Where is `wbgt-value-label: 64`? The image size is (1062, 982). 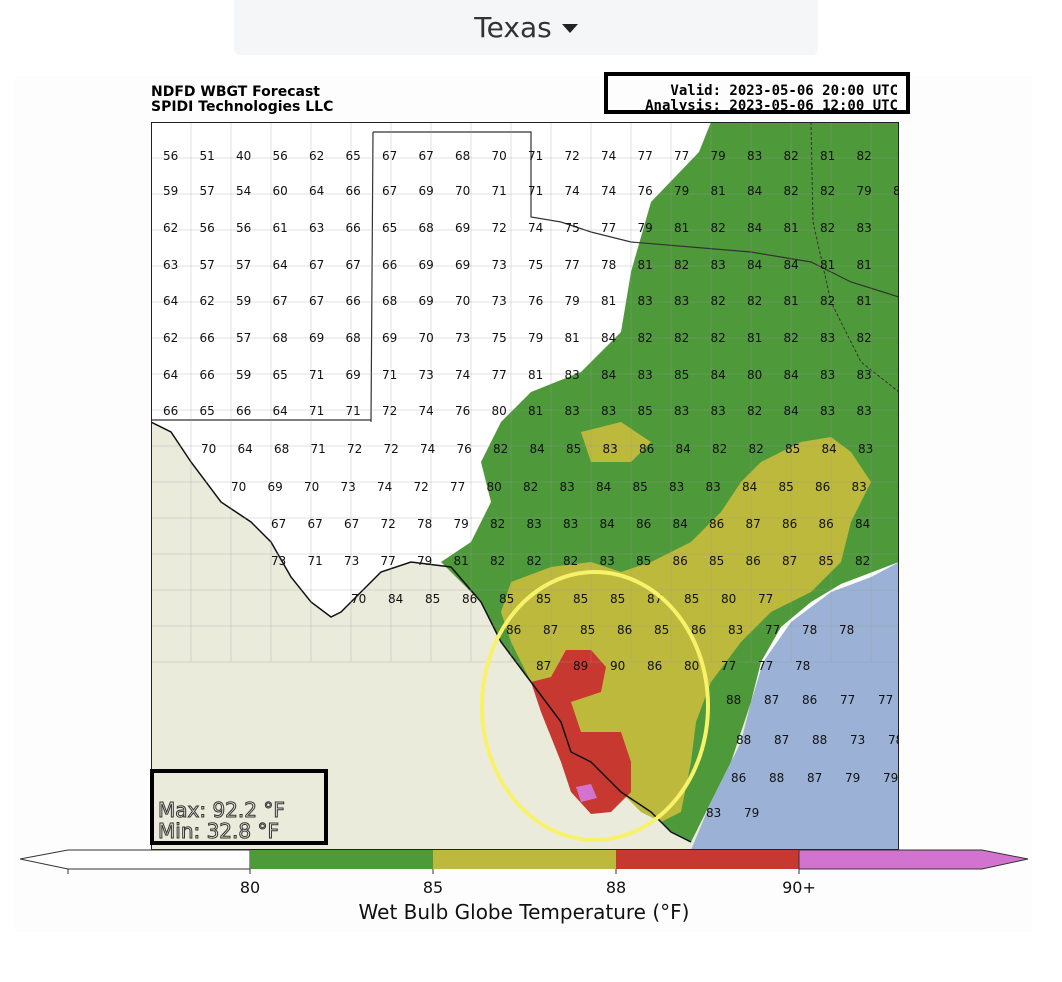 wbgt-value-label: 64 is located at coordinates (170, 375).